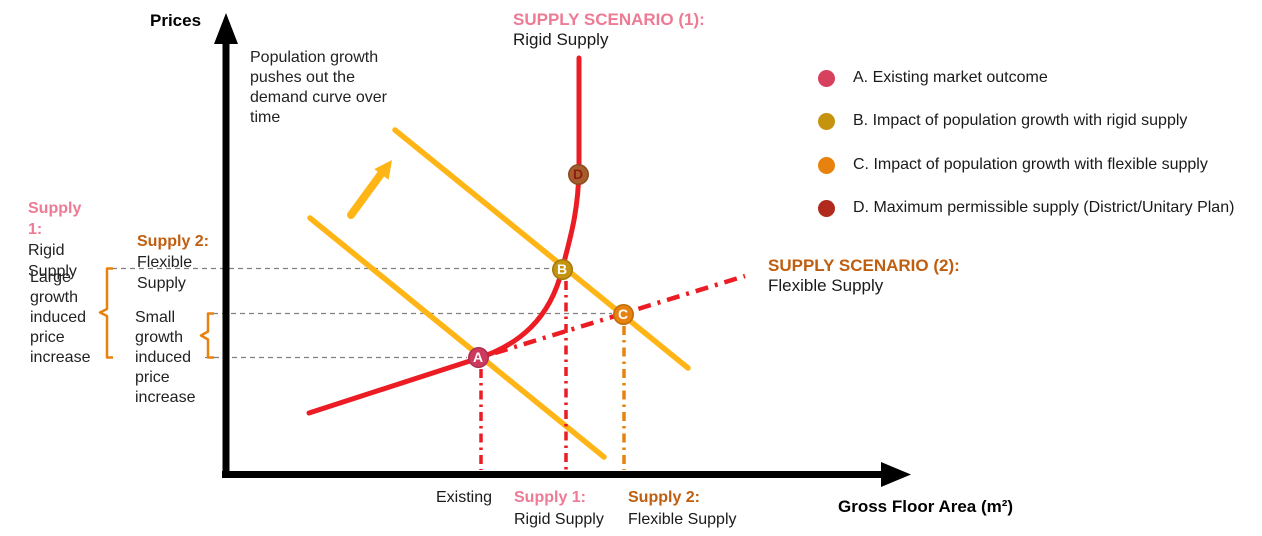 The width and height of the screenshot is (1262, 536). Describe the element at coordinates (926, 506) in the screenshot. I see `x-axis-title: Gross Floor Area (m²)` at that location.